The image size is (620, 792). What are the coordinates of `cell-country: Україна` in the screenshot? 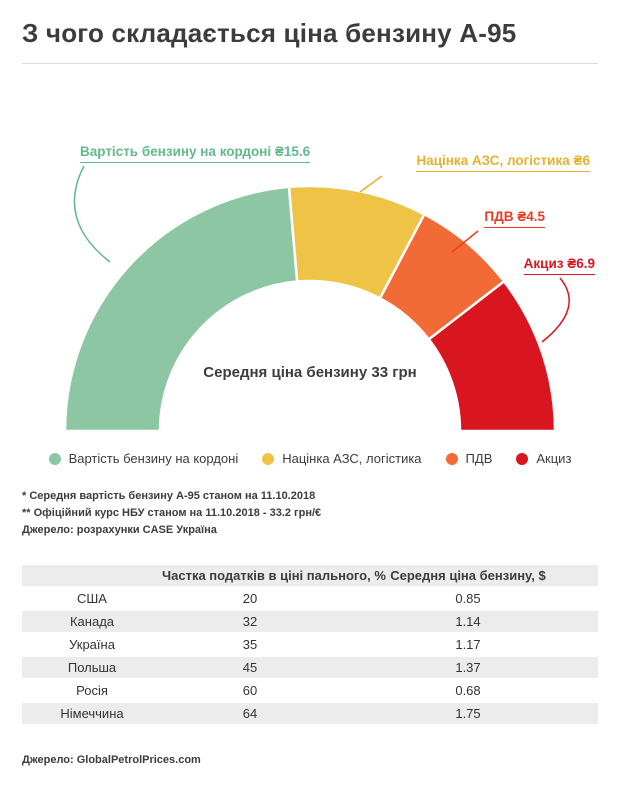 It's located at (92, 644).